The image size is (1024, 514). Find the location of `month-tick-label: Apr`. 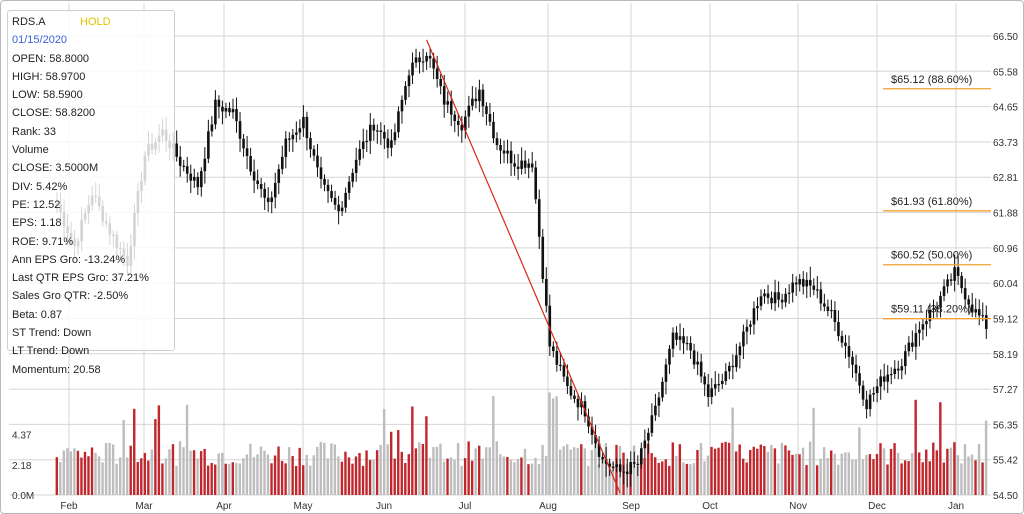

month-tick-label: Apr is located at coordinates (224, 506).